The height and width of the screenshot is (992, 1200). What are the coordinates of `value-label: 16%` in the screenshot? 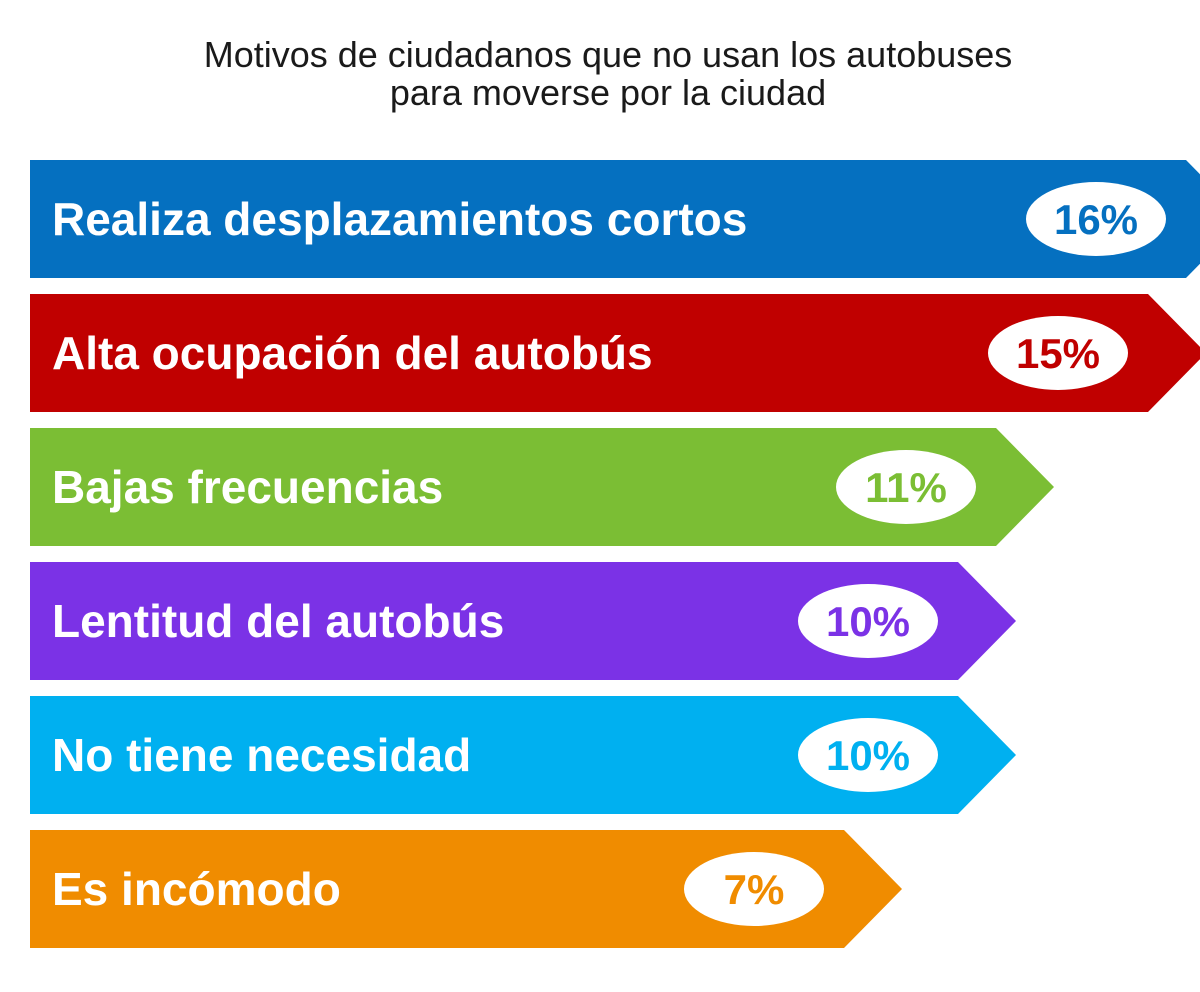 It's located at (1096, 219).